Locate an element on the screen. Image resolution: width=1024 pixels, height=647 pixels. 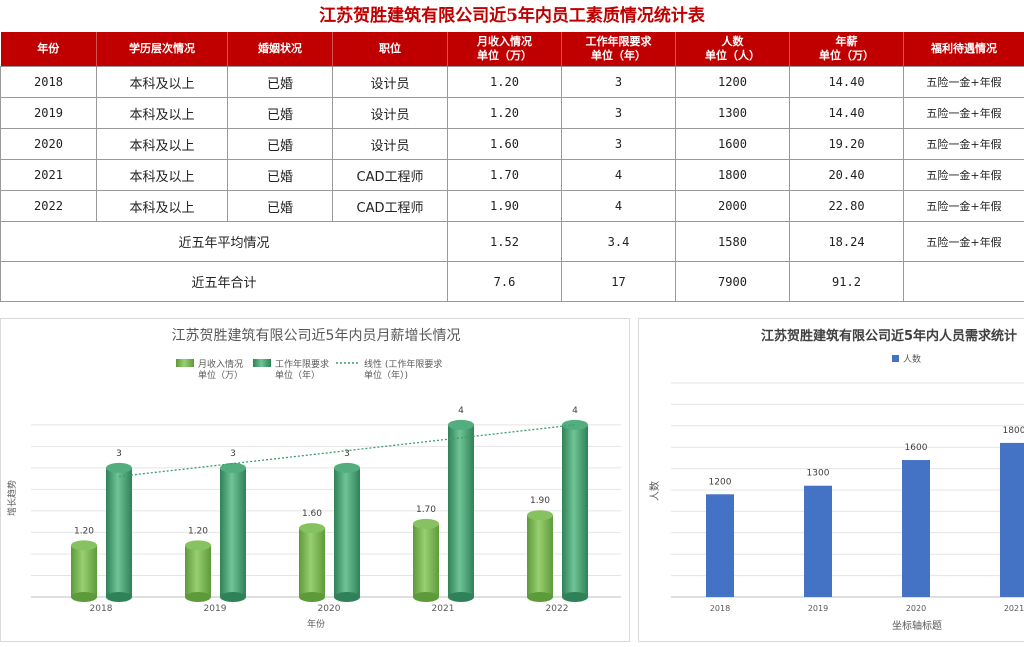
table-cell: 1300 is located at coordinates (733, 113).